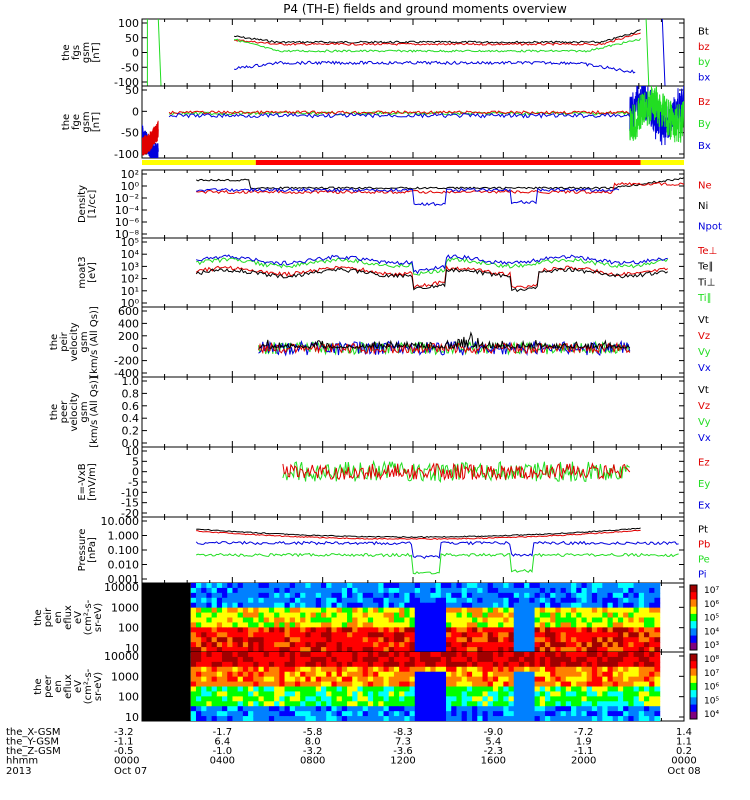 This screenshot has height=800, width=750. I want to click on series-Vz, so click(444, 348).